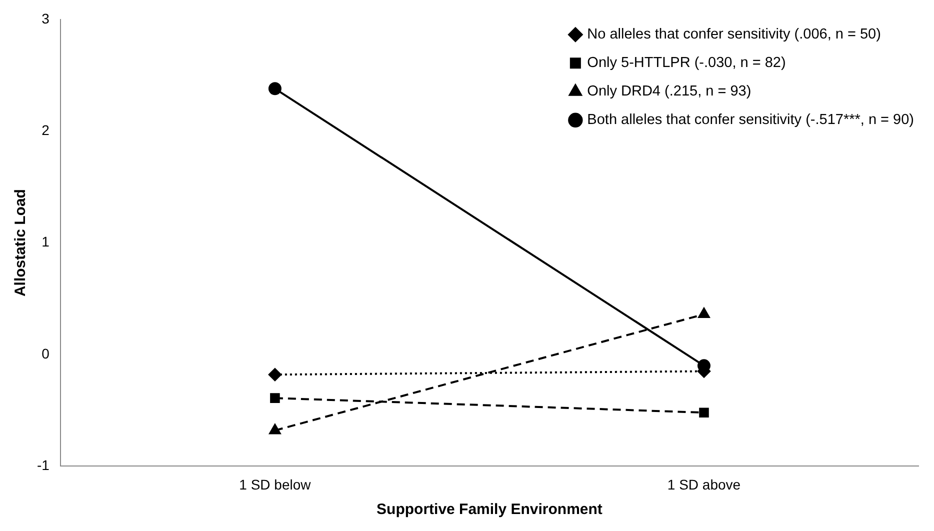 The image size is (934, 531). What do you see at coordinates (43, 465) in the screenshot?
I see `y-tick-label: -1` at bounding box center [43, 465].